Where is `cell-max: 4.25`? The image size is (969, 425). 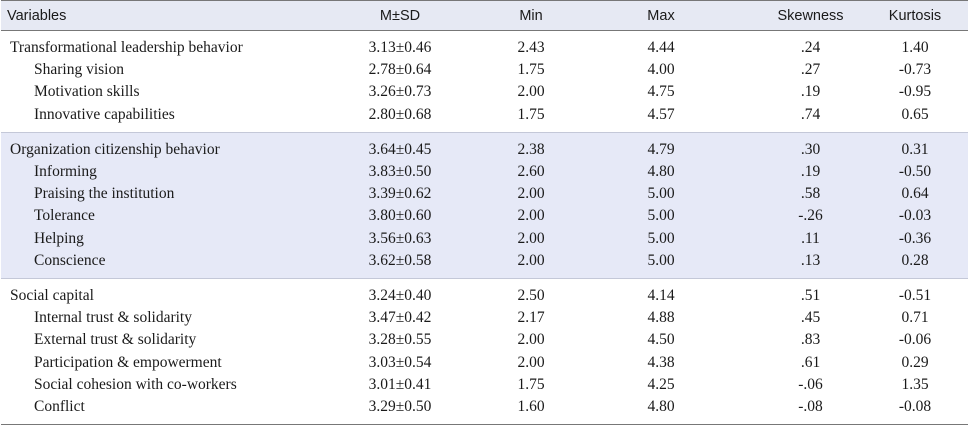
cell-max: 4.25 is located at coordinates (661, 384).